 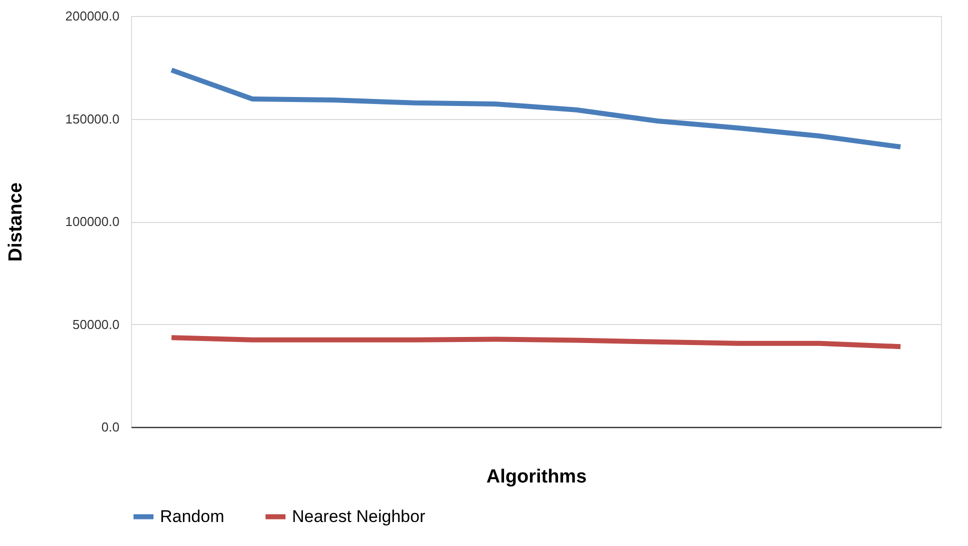 What do you see at coordinates (96, 324) in the screenshot?
I see `y-tick-label: 50000.0` at bounding box center [96, 324].